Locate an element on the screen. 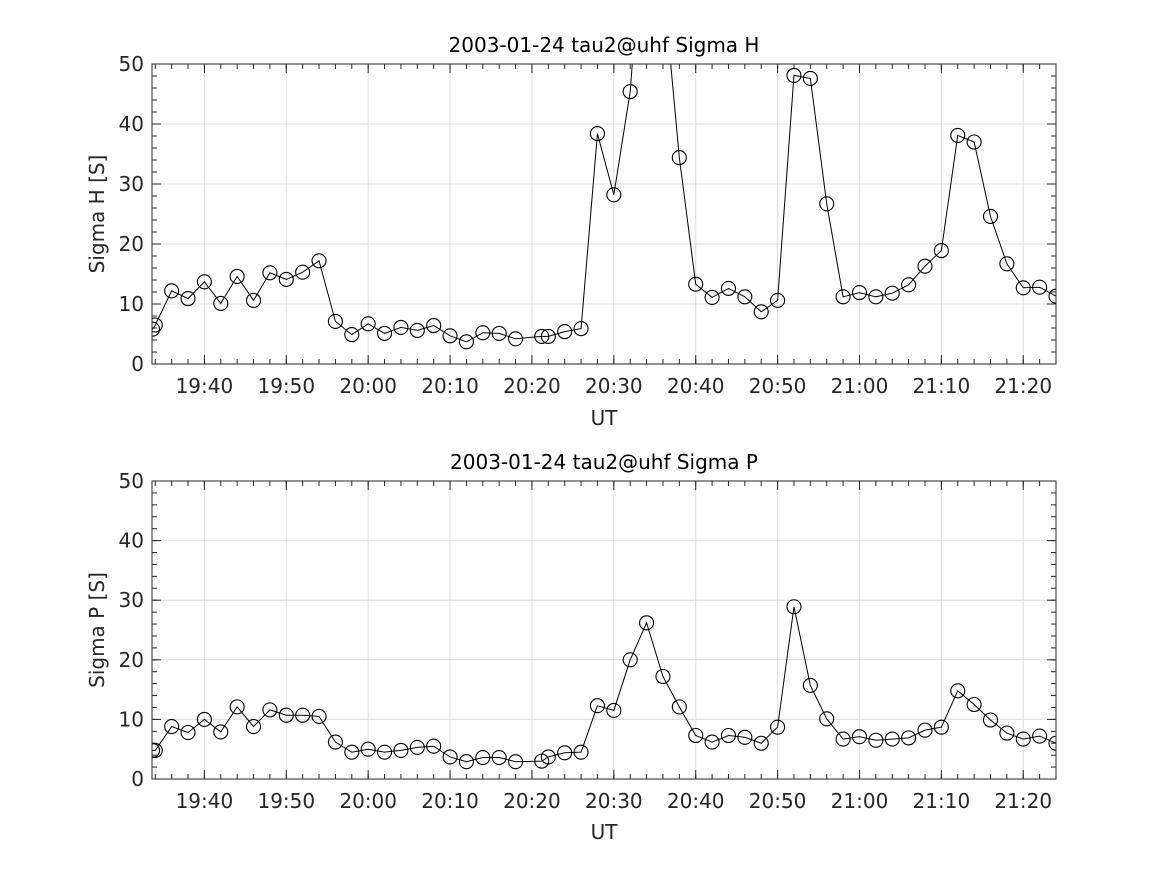  sigma-h-x-tick-label: 20:40 is located at coordinates (696, 386).